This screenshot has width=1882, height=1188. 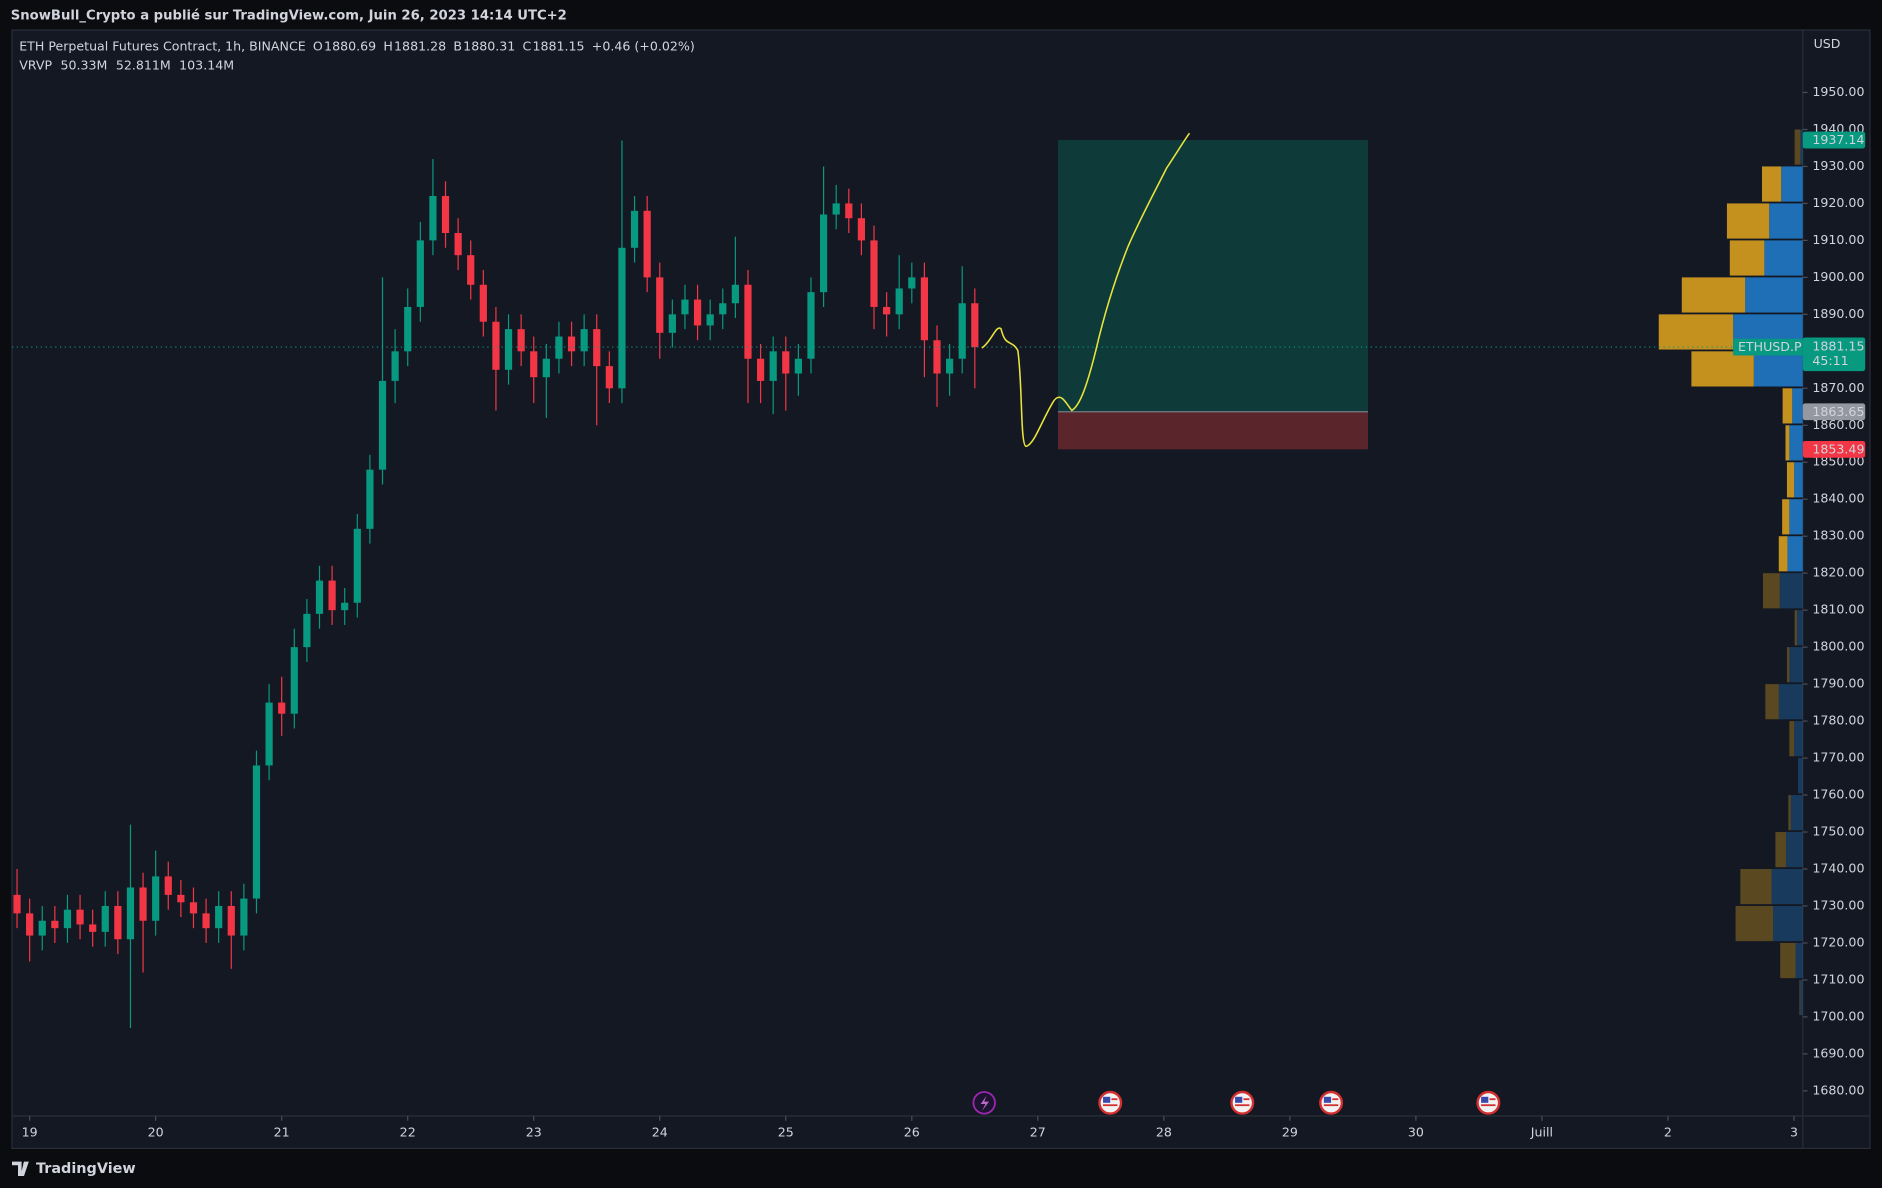 What do you see at coordinates (1838, 535) in the screenshot?
I see `y-tick-label: 1830.00` at bounding box center [1838, 535].